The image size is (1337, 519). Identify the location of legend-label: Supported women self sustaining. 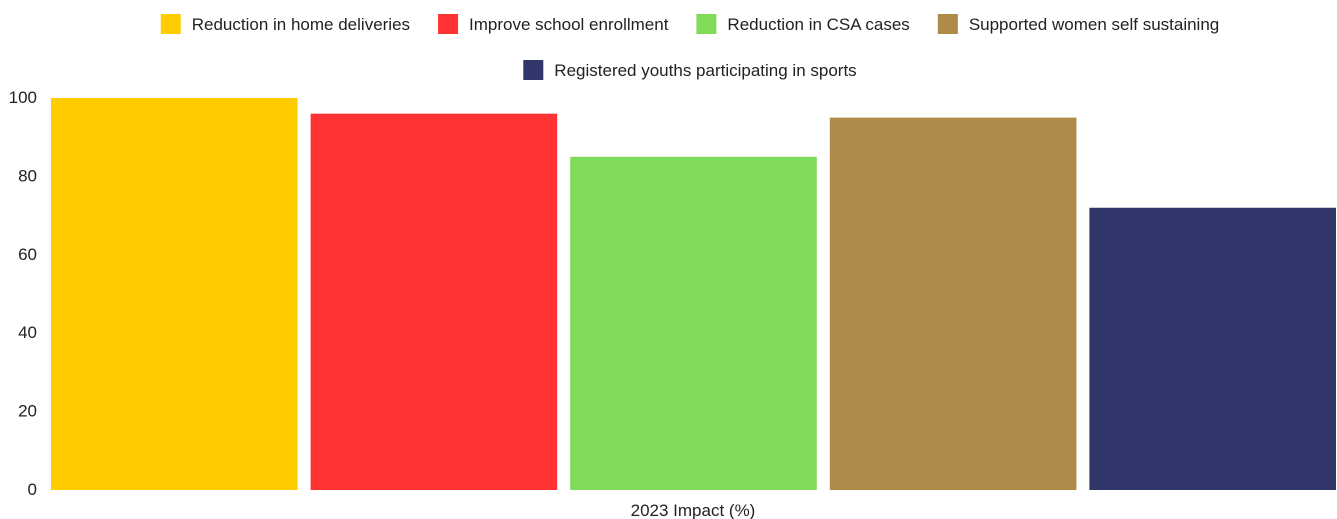
(1094, 24).